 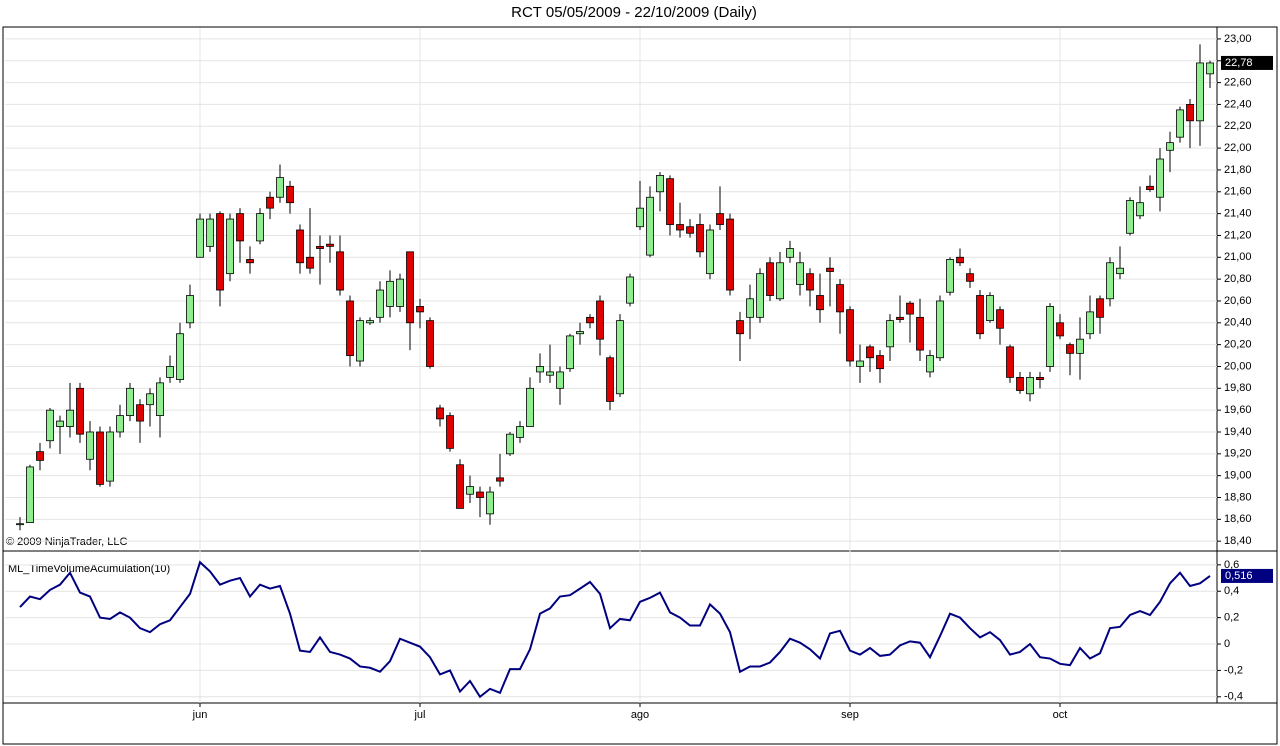 What do you see at coordinates (1231, 618) in the screenshot?
I see `y-tick-label: 0,2` at bounding box center [1231, 618].